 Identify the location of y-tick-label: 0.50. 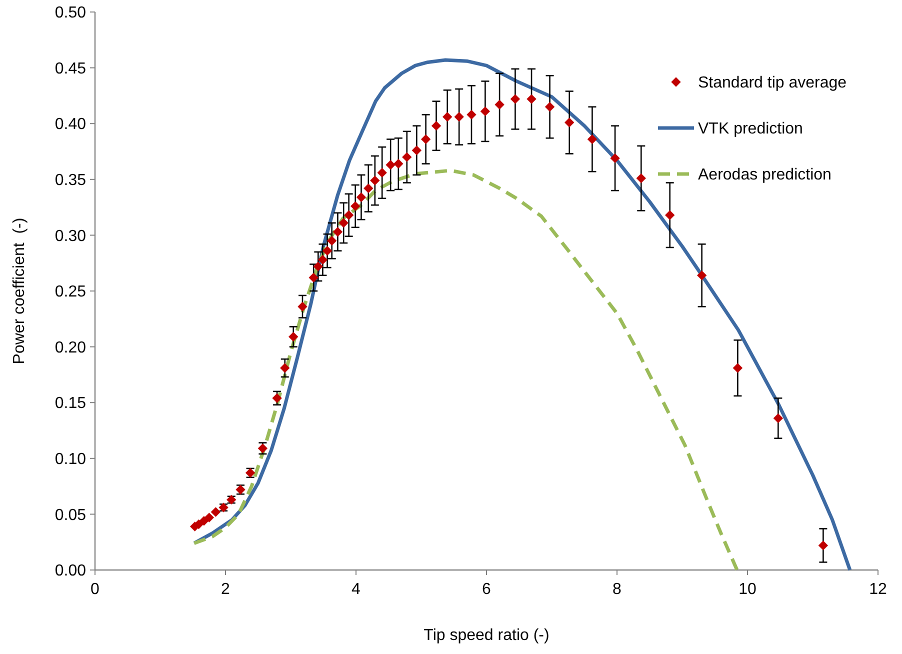
(70, 13).